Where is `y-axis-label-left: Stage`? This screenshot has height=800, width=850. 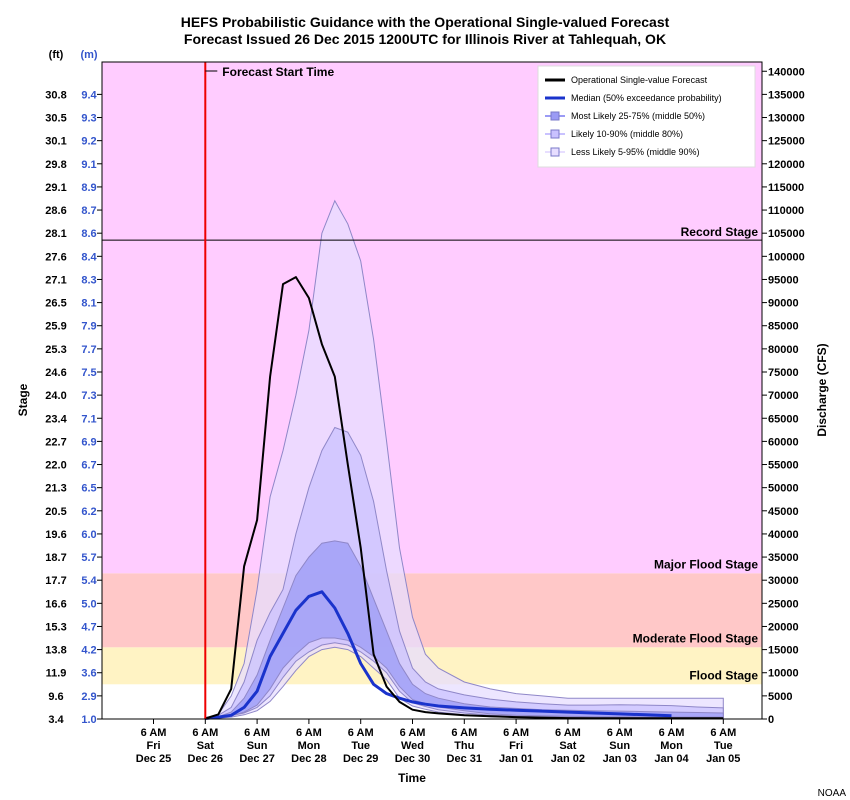
y-axis-label-left: Stage is located at coordinates (23, 399).